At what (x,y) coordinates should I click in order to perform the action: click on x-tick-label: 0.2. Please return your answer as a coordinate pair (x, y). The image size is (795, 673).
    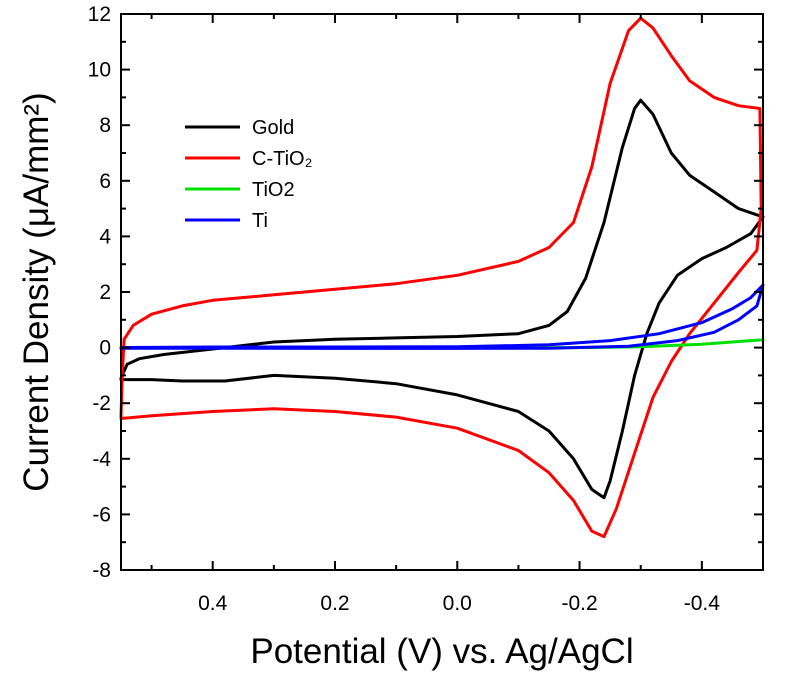
    Looking at the image, I should click on (334, 603).